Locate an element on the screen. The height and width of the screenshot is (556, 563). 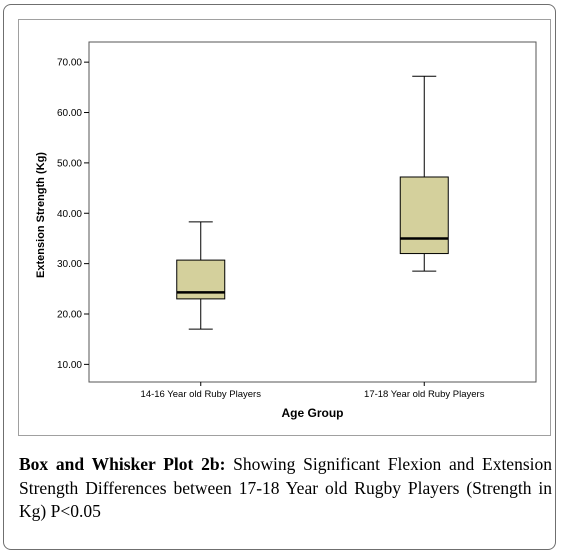
y-axis-ticks: 10.00 20.00 30.00 40.00 50.00 60.00 70.00 is located at coordinates (73, 214).